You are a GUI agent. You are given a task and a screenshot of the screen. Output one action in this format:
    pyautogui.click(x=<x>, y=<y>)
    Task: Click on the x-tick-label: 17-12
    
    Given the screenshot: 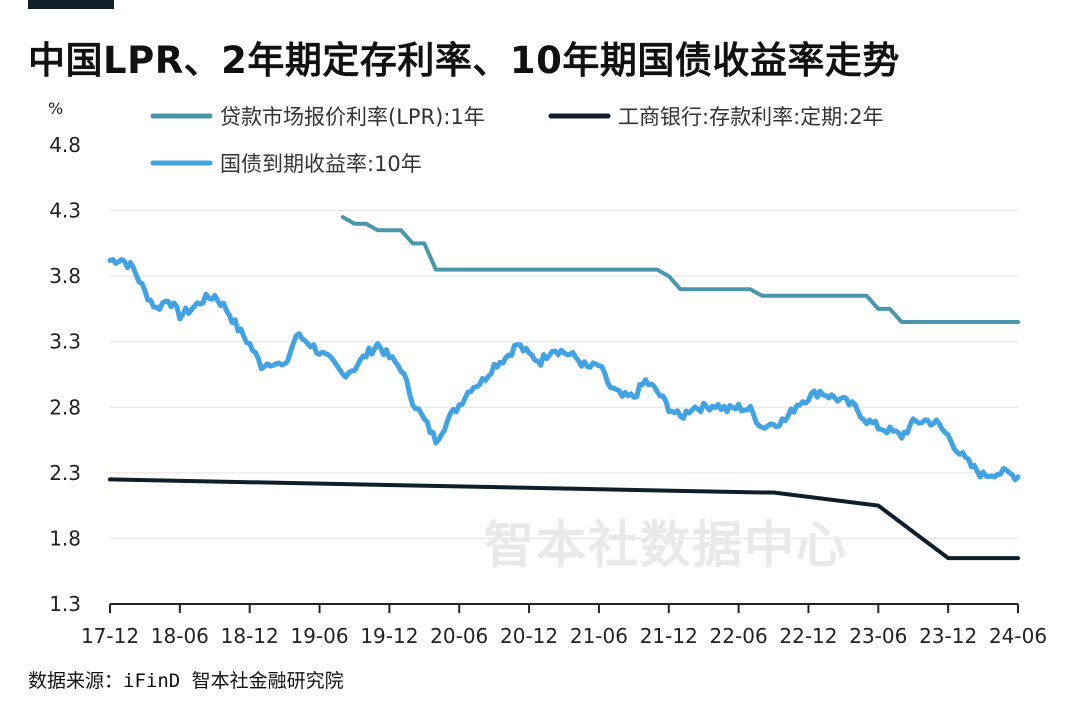 What is the action you would take?
    pyautogui.click(x=110, y=636)
    